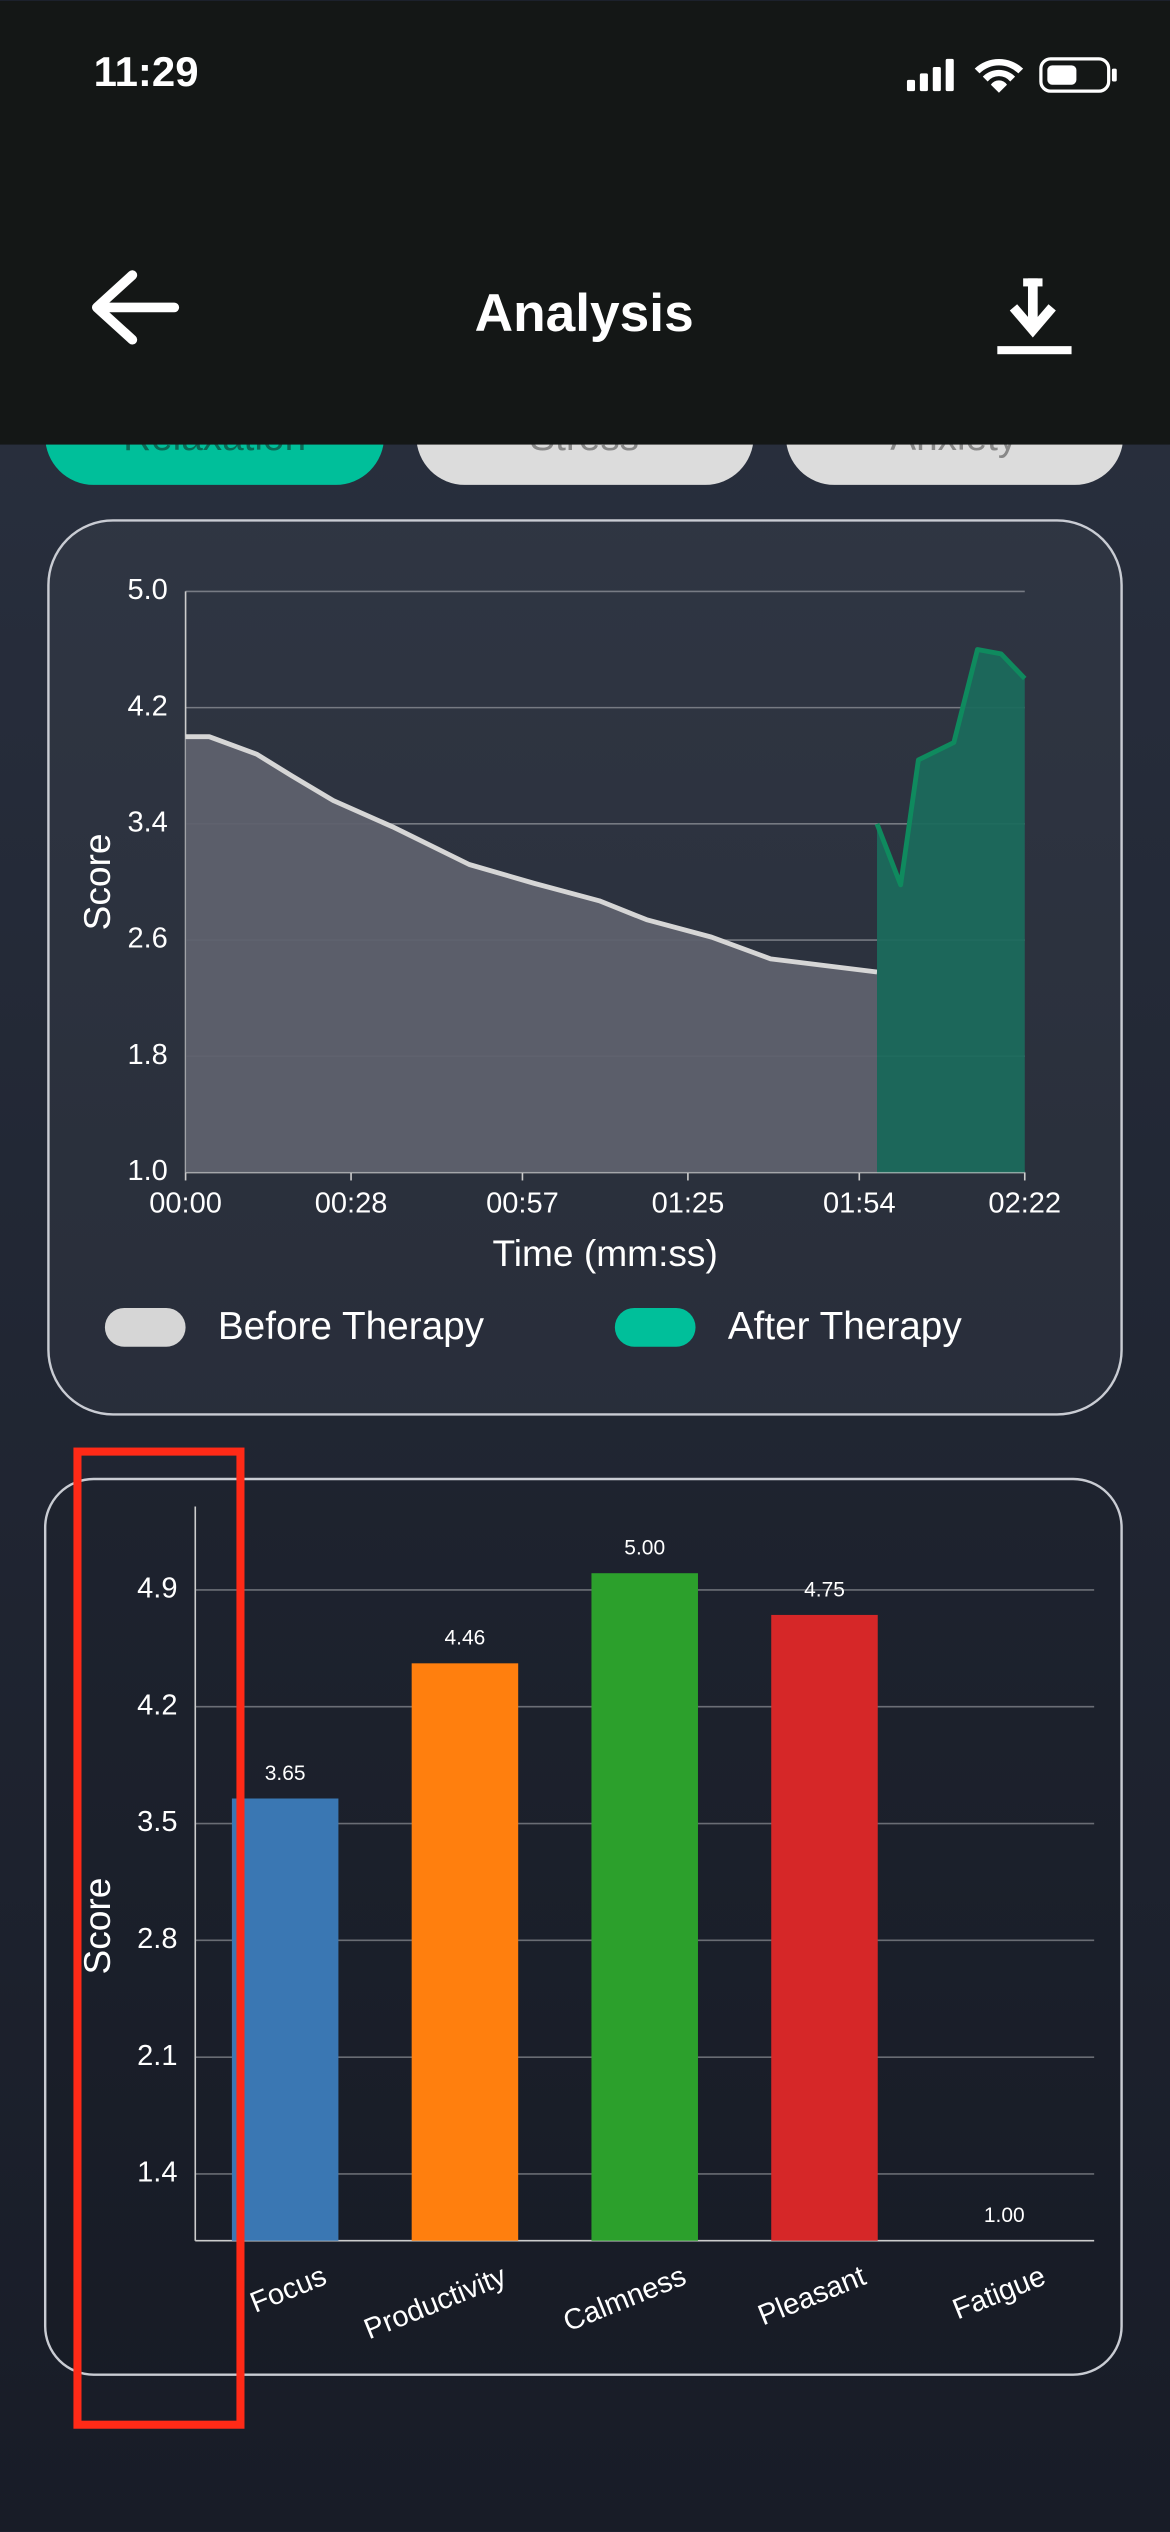 The image size is (1170, 2532). Describe the element at coordinates (147, 822) in the screenshot. I see `y-tick-label: 3.4` at that location.